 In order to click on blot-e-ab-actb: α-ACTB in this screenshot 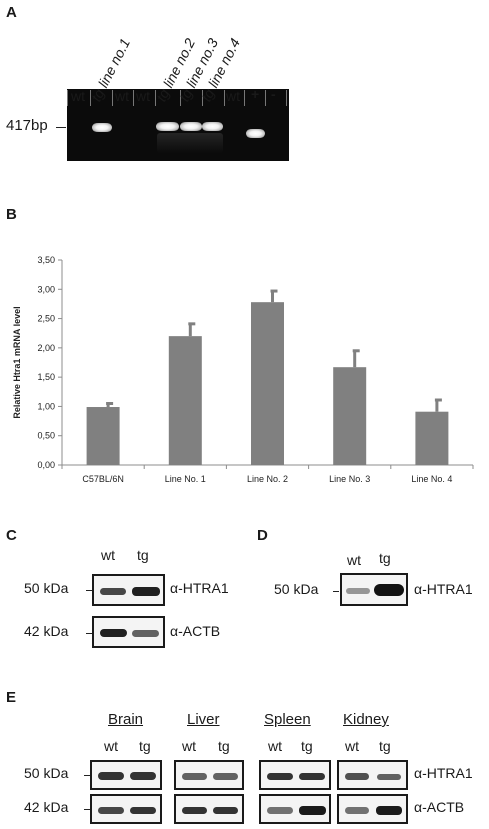, I will do `click(439, 807)`.